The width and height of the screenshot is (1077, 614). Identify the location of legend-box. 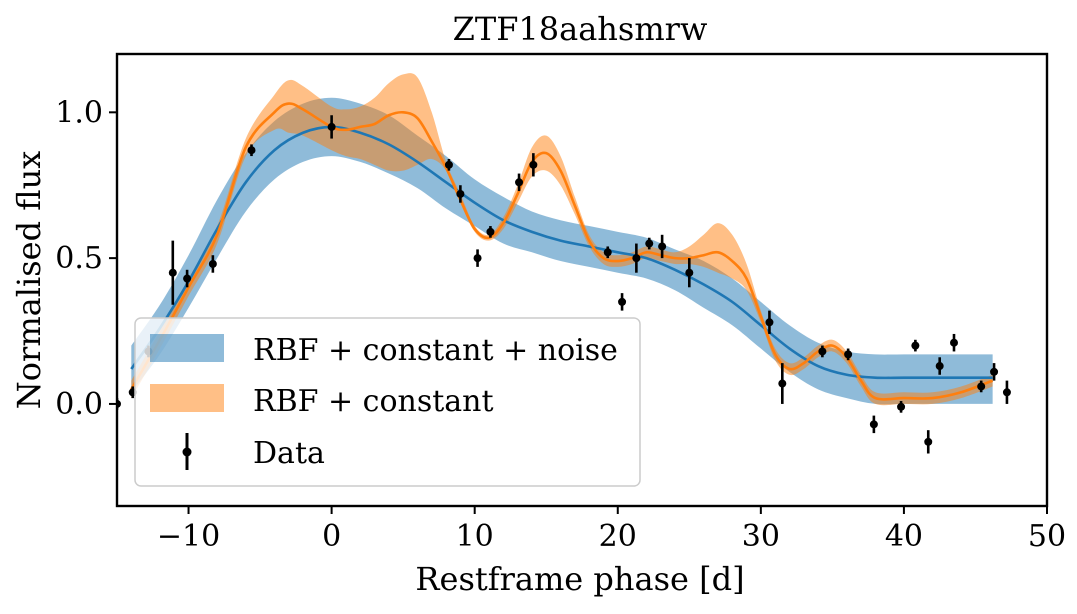
(387, 402).